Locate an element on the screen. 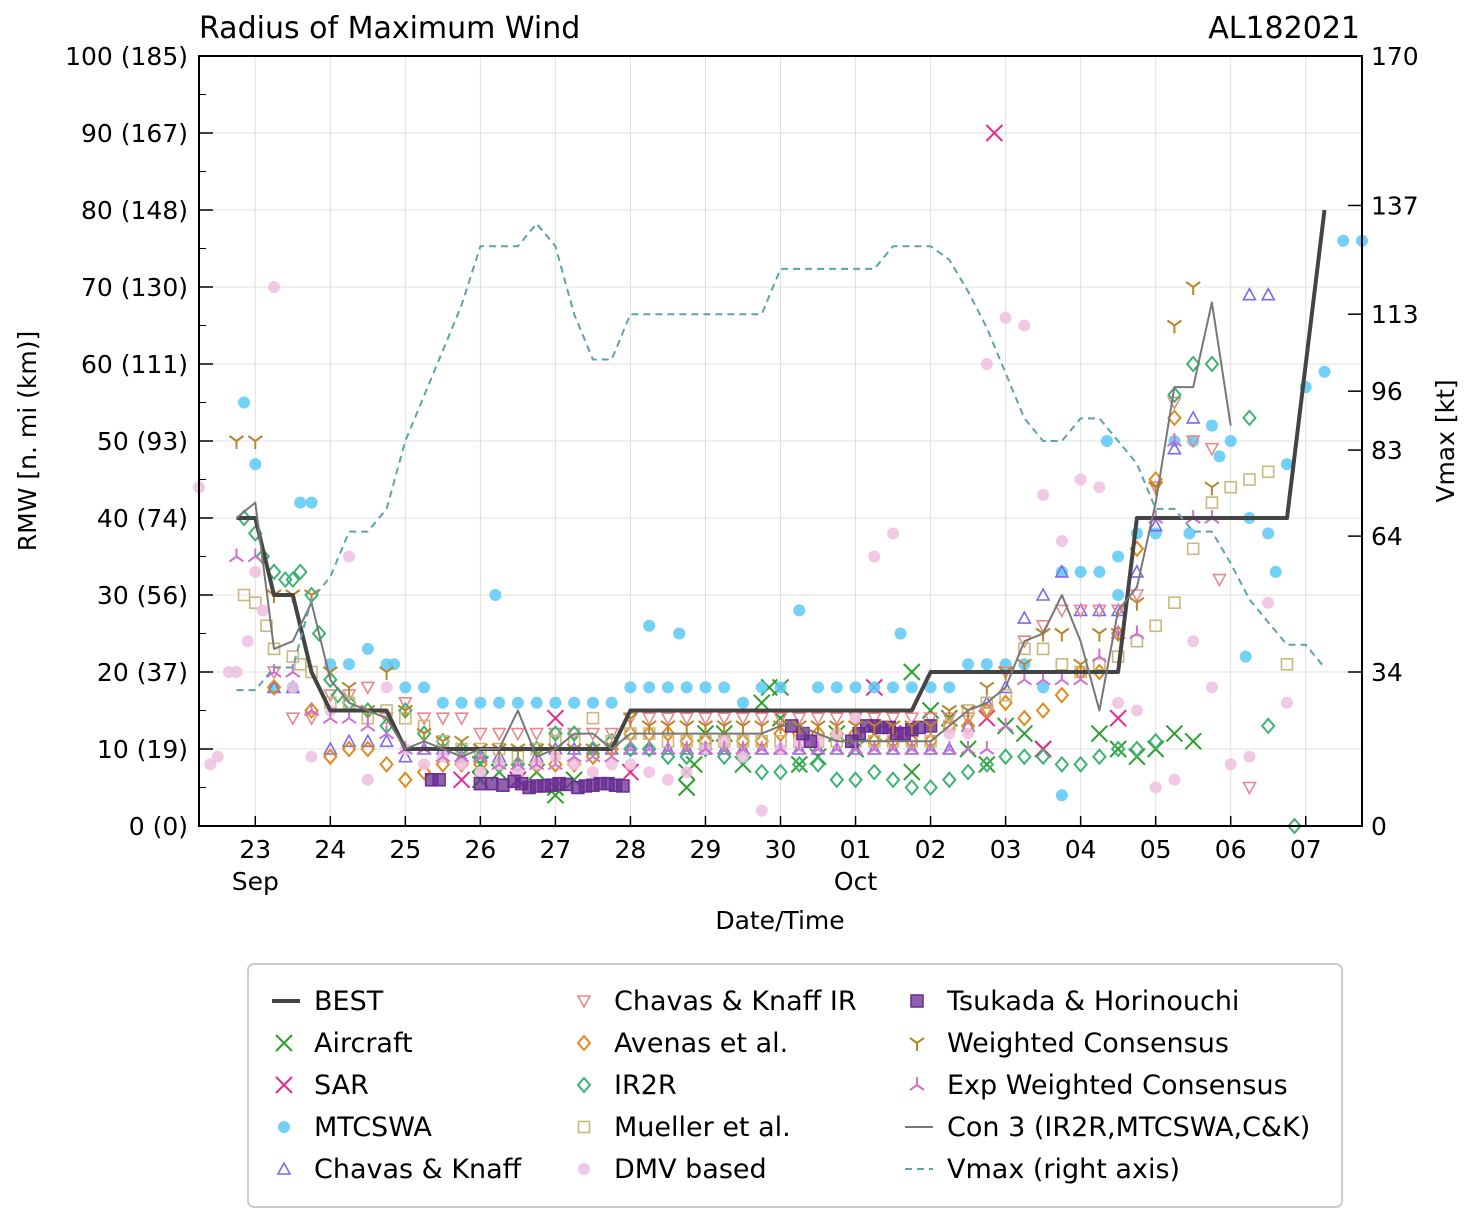 The image size is (1477, 1222). aircraft-point is located at coordinates (799, 764).